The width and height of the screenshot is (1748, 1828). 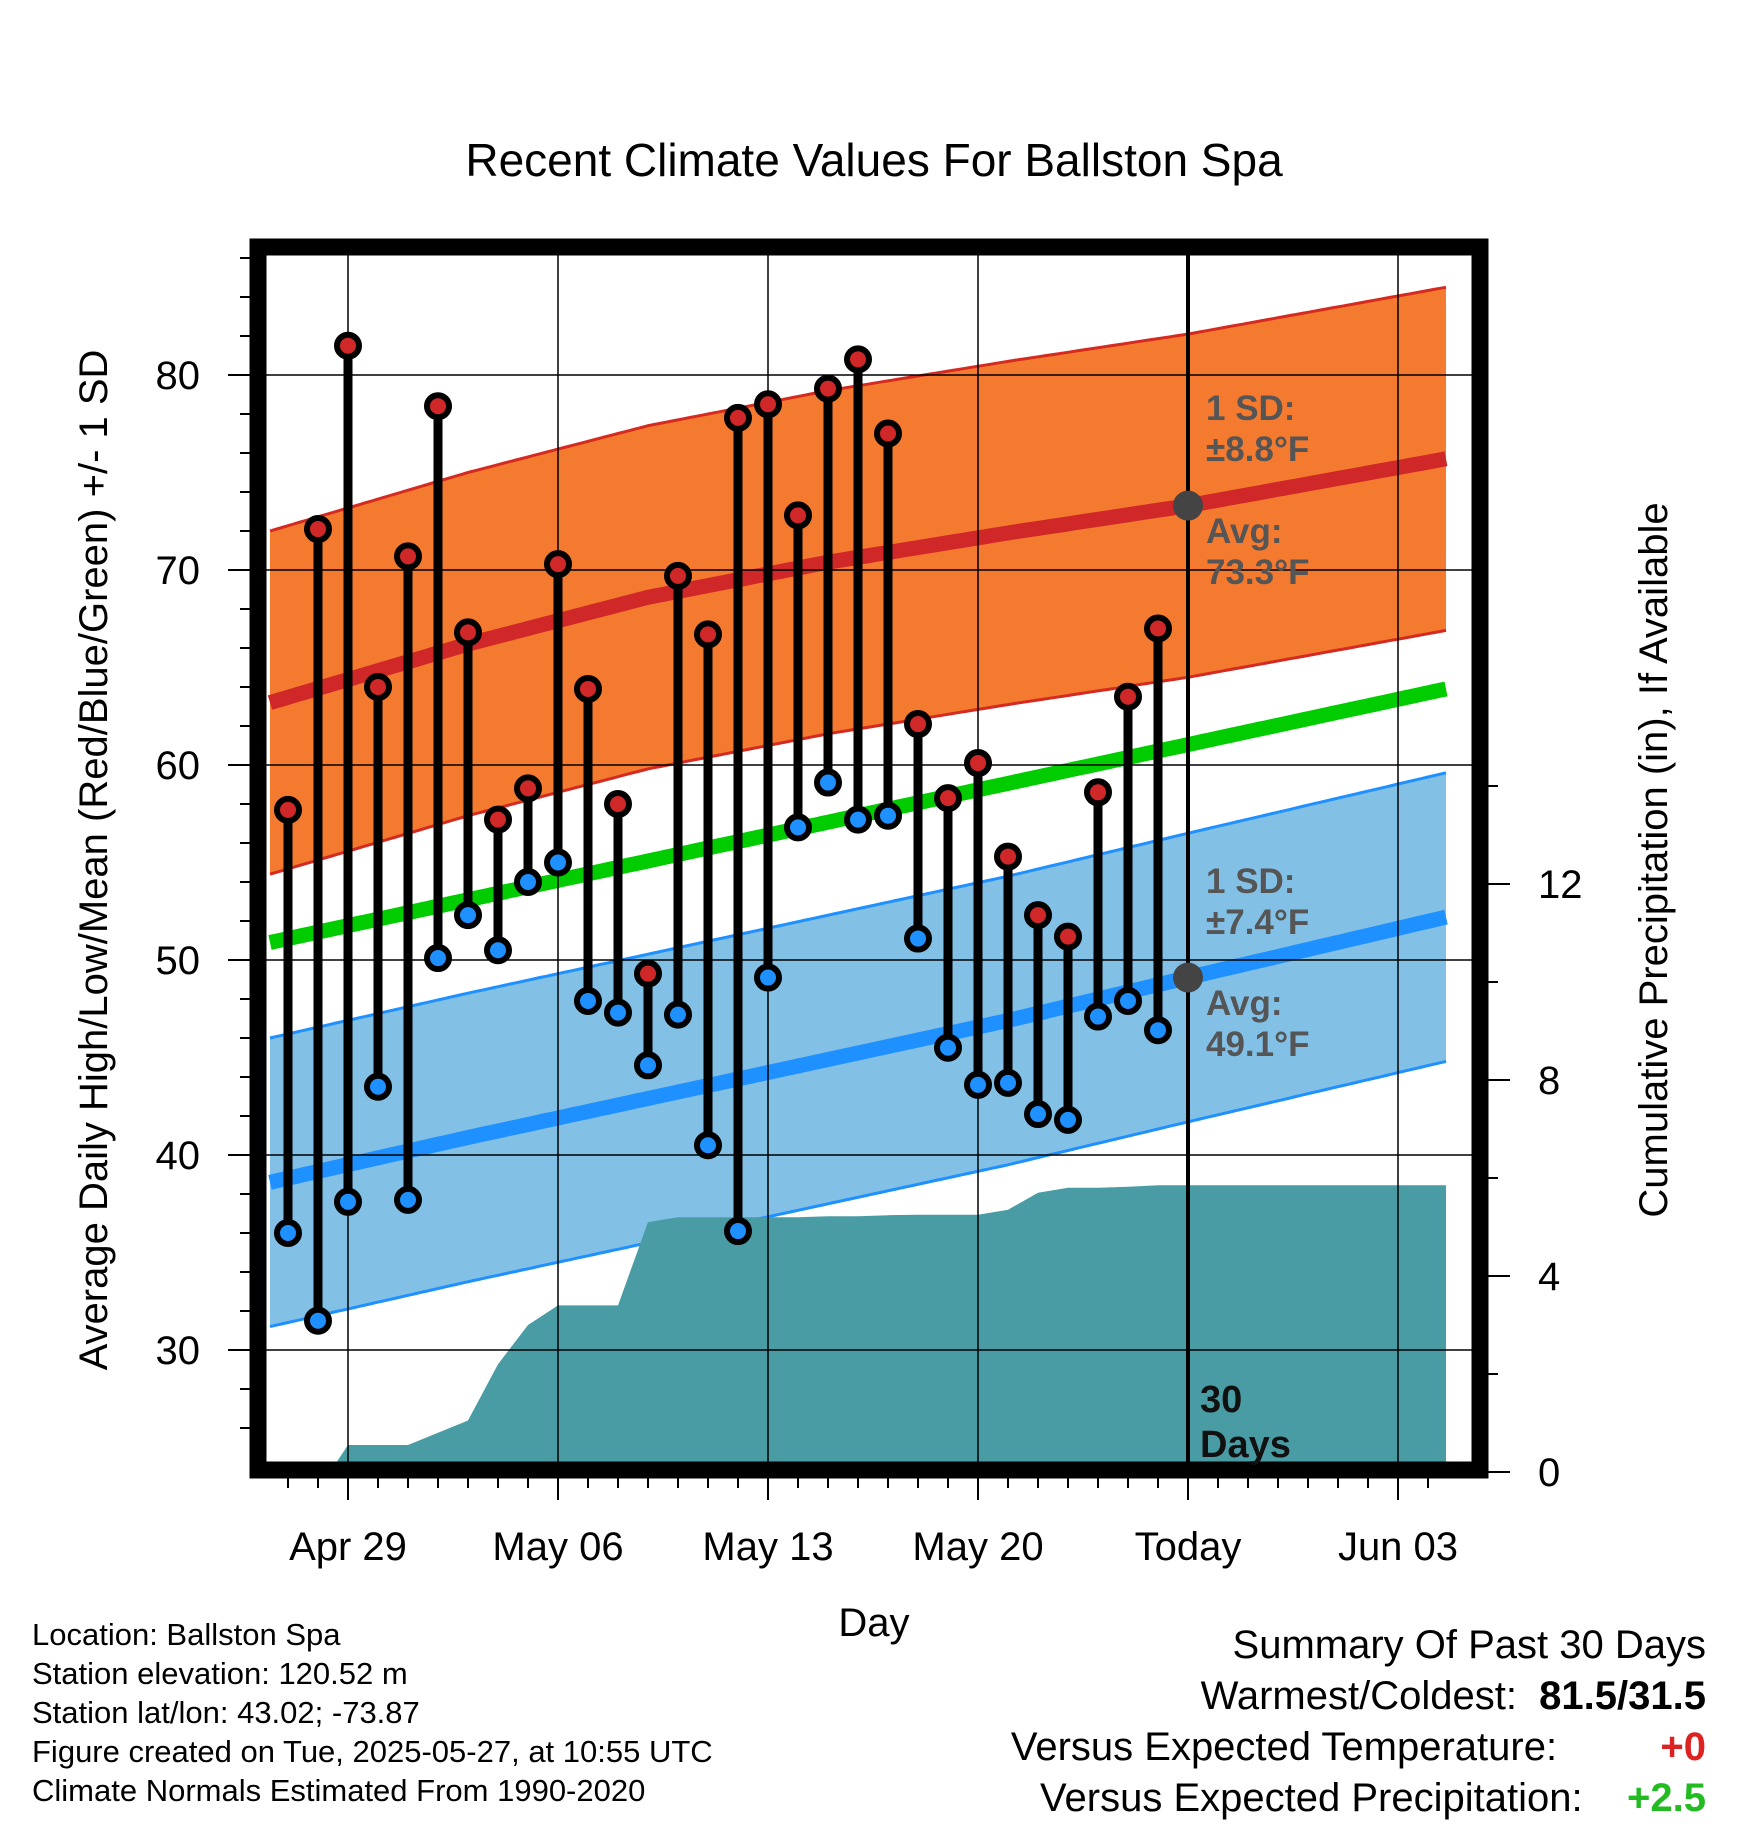 I want to click on y2-tick-label: 8, so click(x=1549, y=1081).